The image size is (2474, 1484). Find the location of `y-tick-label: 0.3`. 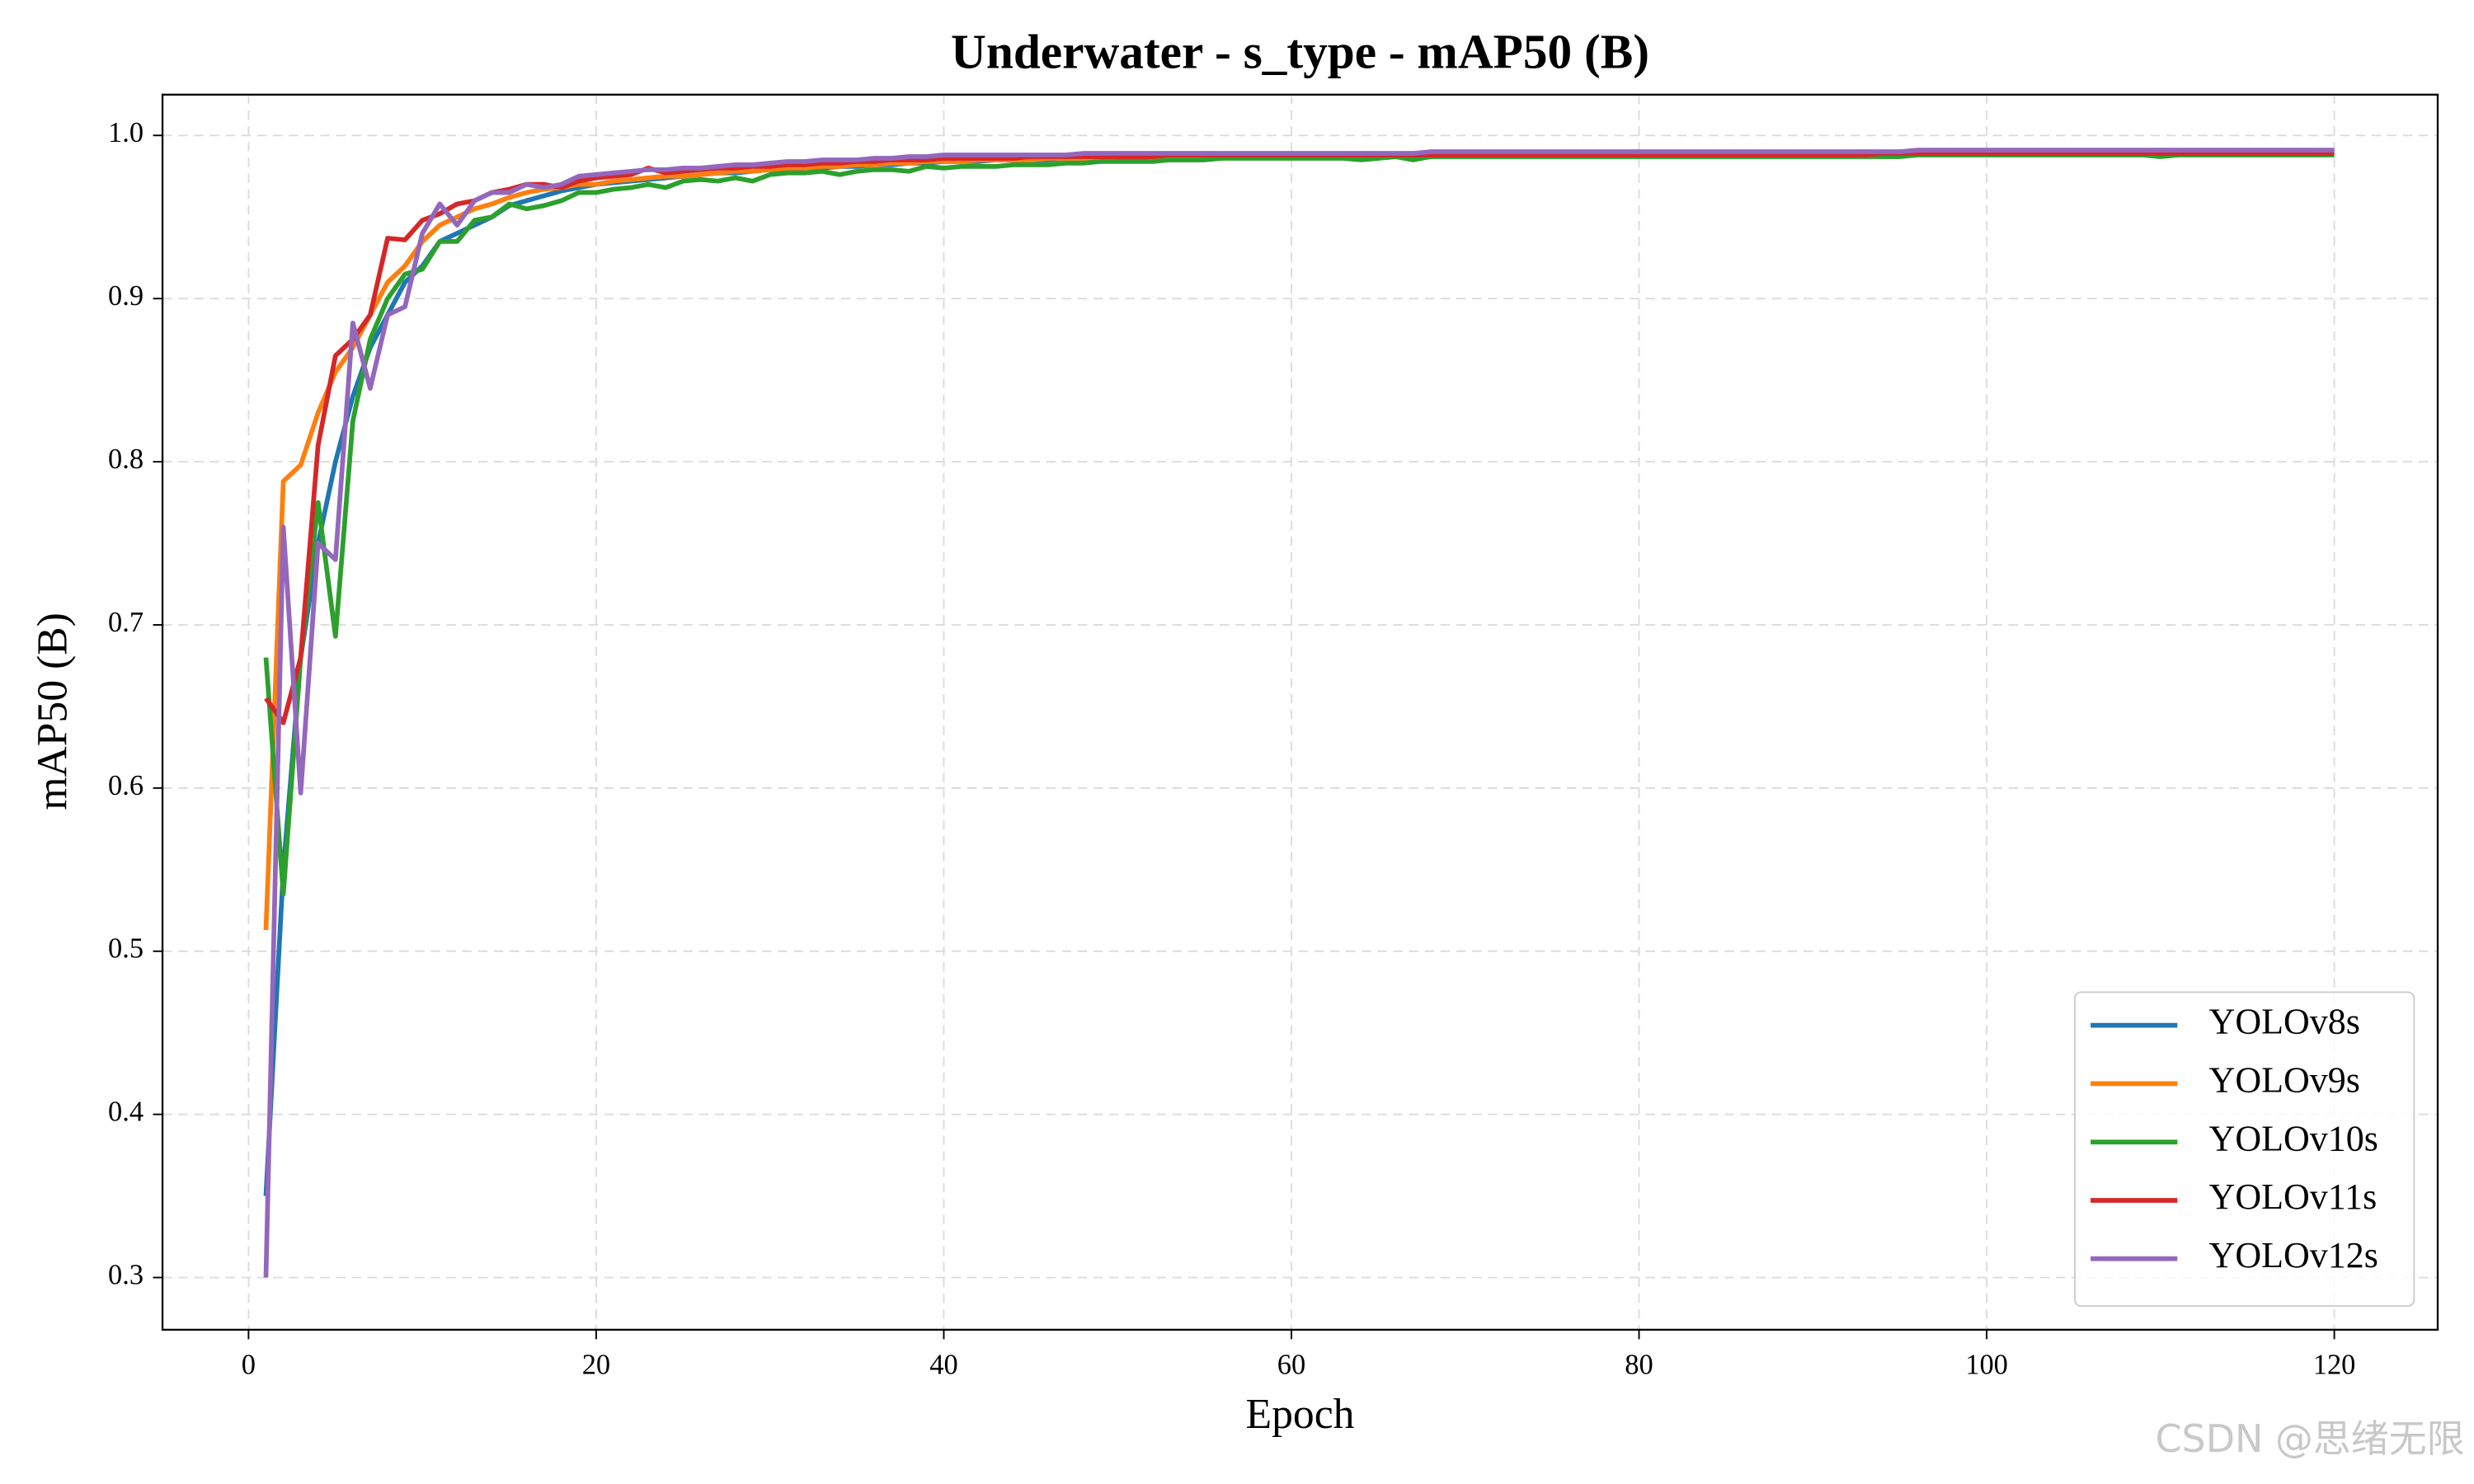

y-tick-label: 0.3 is located at coordinates (125, 1274).